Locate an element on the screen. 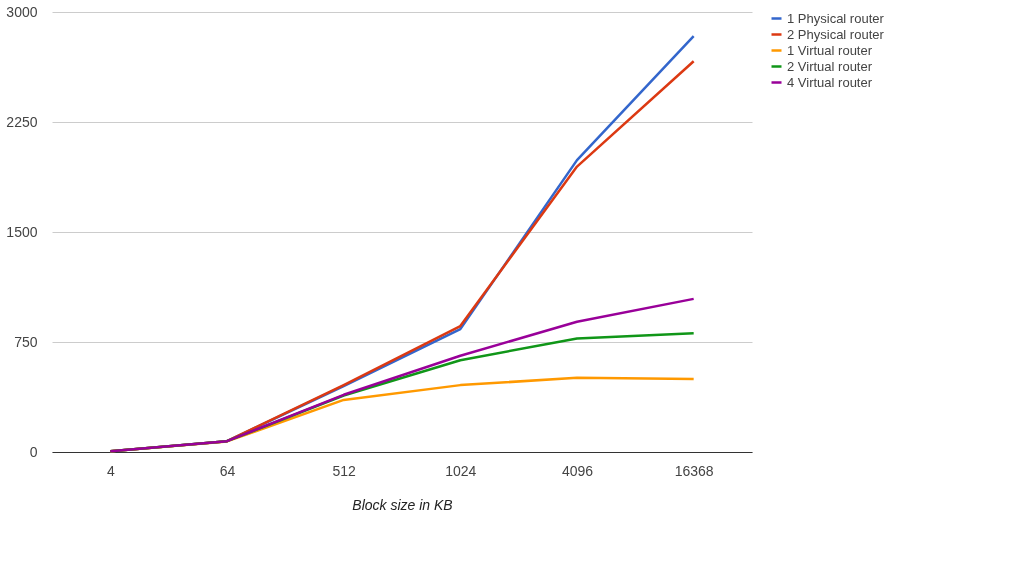 This screenshot has height=580, width=1035. x-tick-label: 64 is located at coordinates (227, 470).